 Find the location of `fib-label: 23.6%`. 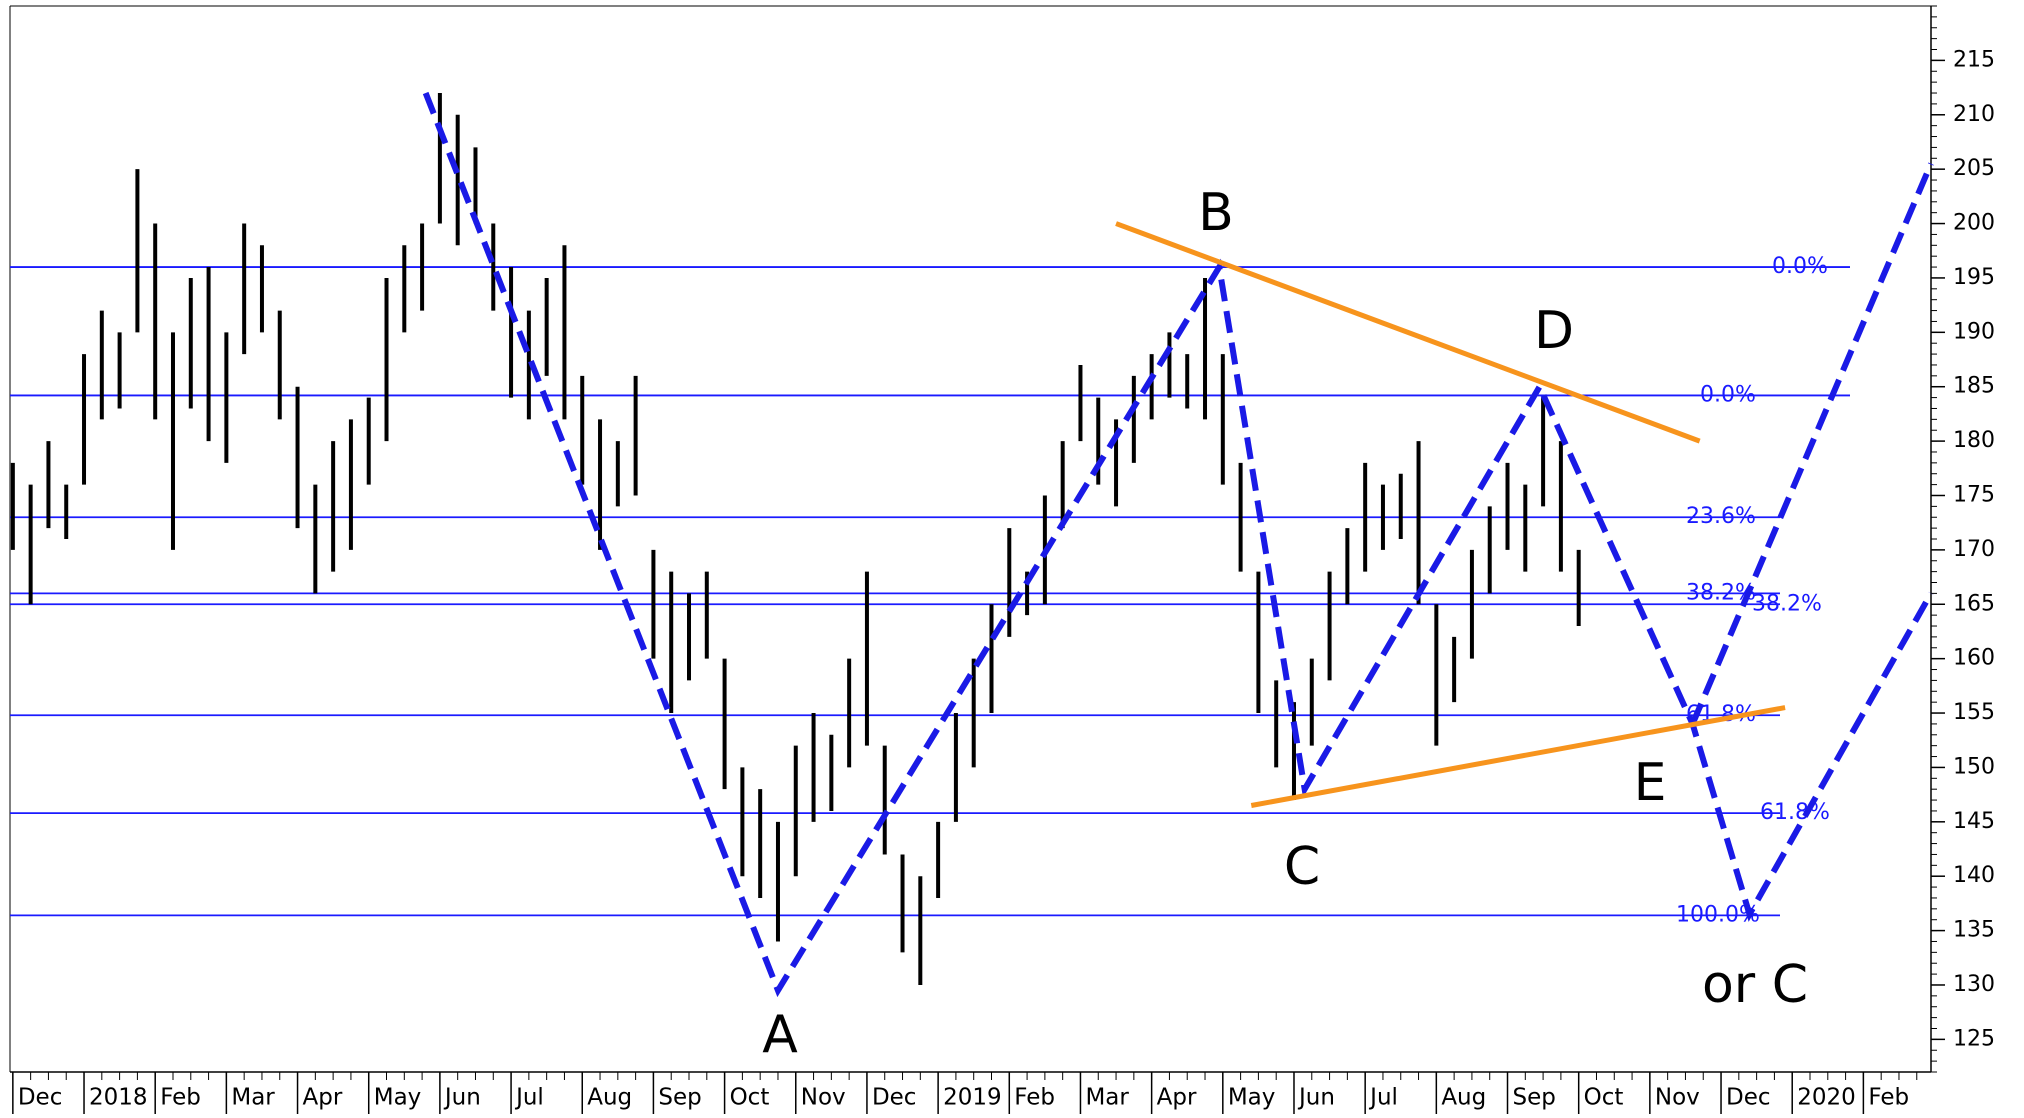

fib-label: 23.6% is located at coordinates (1721, 516).